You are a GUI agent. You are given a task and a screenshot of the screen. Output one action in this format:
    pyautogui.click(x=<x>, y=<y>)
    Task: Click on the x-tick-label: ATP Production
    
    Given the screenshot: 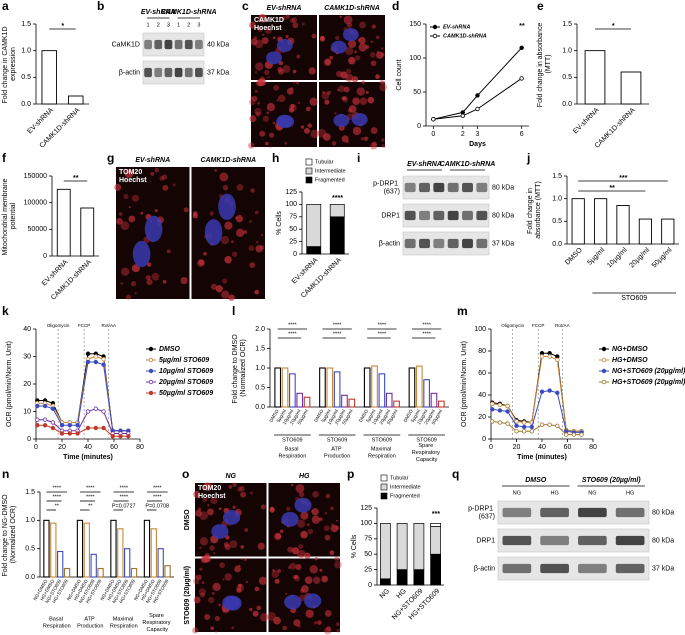 What is the action you would take?
    pyautogui.click(x=90, y=623)
    